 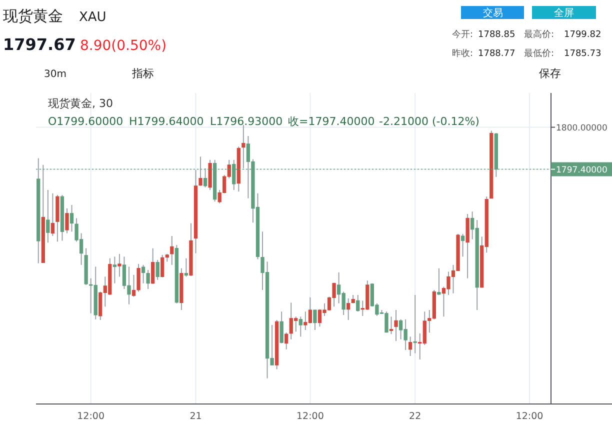 What do you see at coordinates (564, 13) in the screenshot?
I see `text: 全屏` at bounding box center [564, 13].